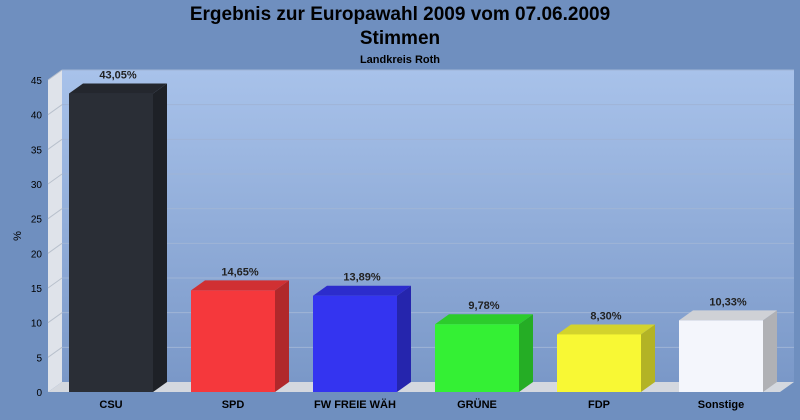  I want to click on data-label: 10,33%, so click(728, 302).